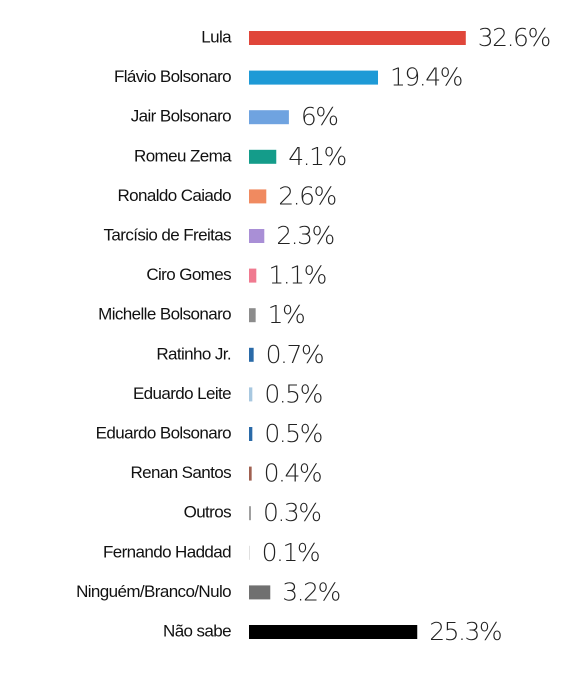  I want to click on value-label: 32.6%, so click(514, 37).